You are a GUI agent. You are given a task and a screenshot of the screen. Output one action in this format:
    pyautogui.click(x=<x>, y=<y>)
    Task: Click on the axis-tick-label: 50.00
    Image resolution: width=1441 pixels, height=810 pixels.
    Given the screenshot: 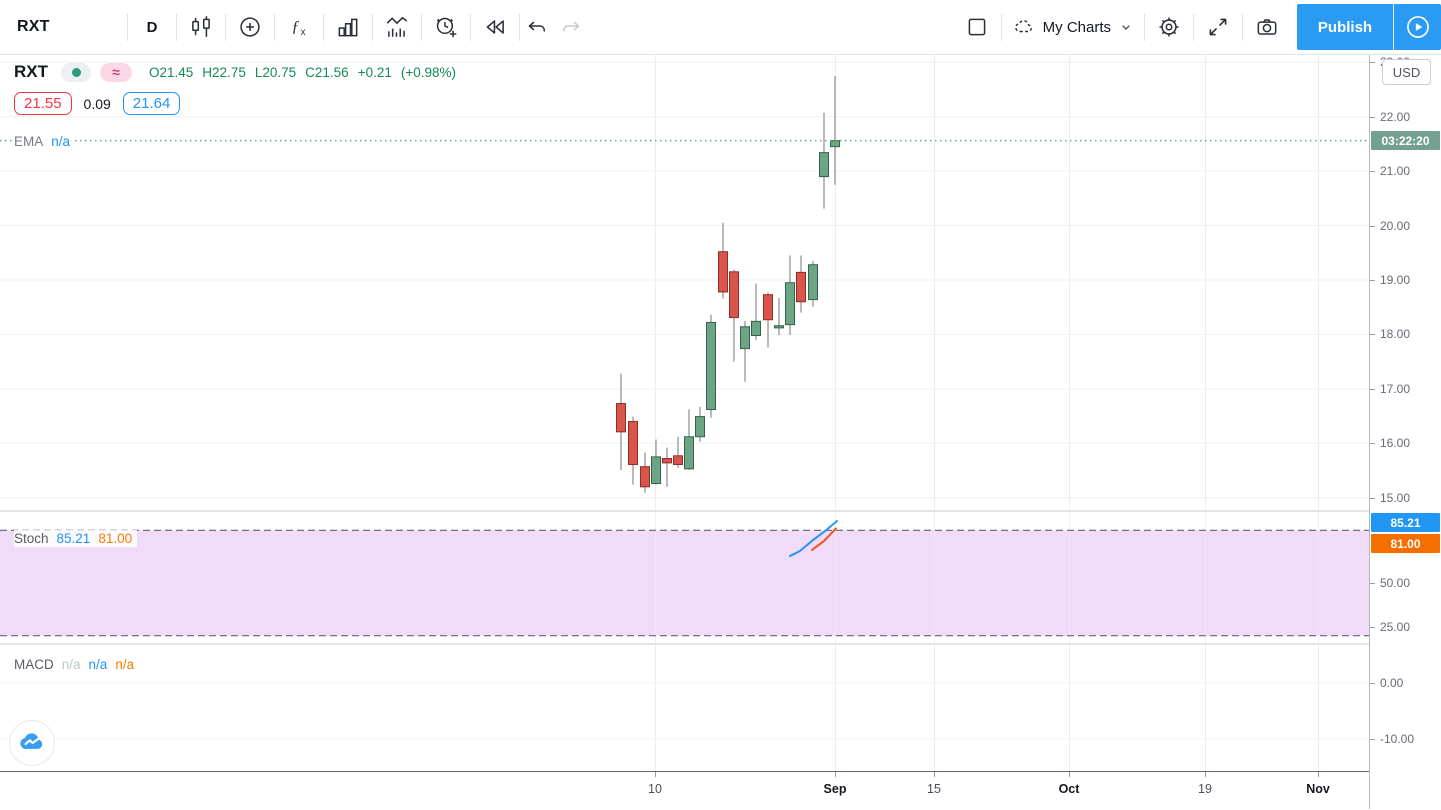 What is the action you would take?
    pyautogui.click(x=1390, y=583)
    